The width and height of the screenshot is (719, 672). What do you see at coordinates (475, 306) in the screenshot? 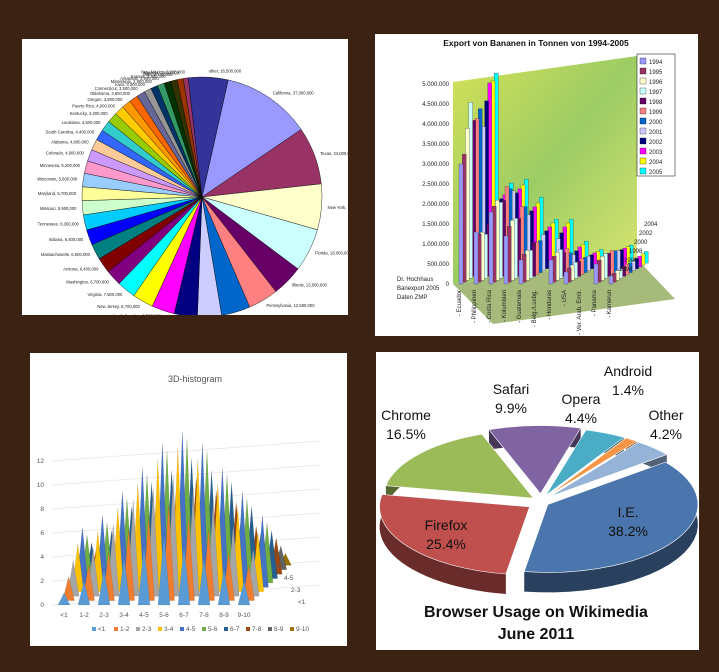
I see `x-category-label: - Philippinen` at bounding box center [475, 306].